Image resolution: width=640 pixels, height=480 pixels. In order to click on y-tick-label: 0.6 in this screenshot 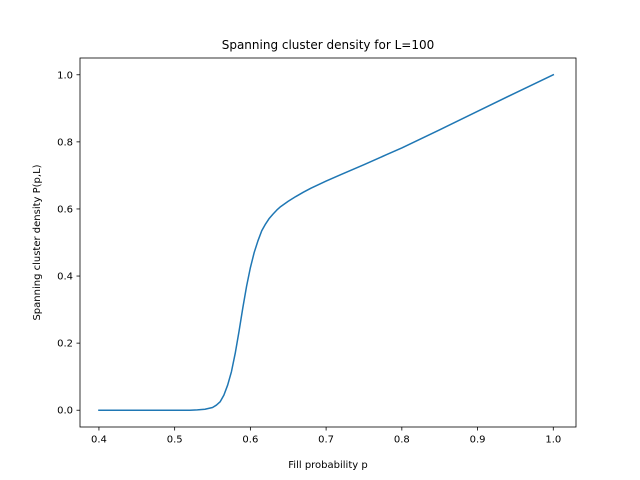, I will do `click(65, 209)`.